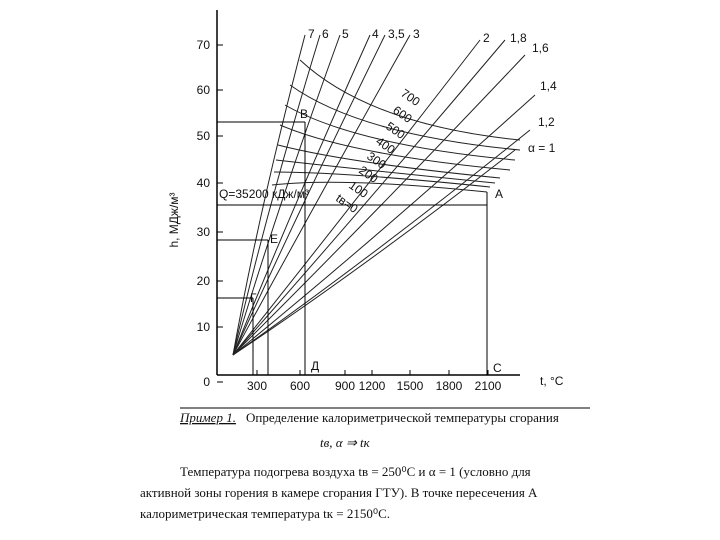  I want to click on alpha-label: 4, so click(375, 34).